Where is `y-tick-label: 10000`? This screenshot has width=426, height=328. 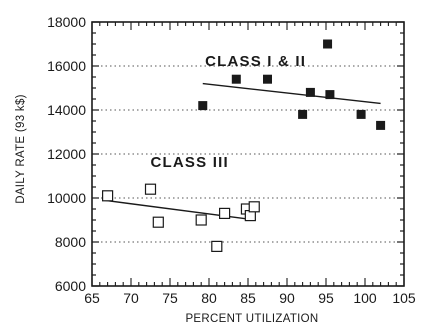
y-tick-label: 10000 is located at coordinates (66, 198).